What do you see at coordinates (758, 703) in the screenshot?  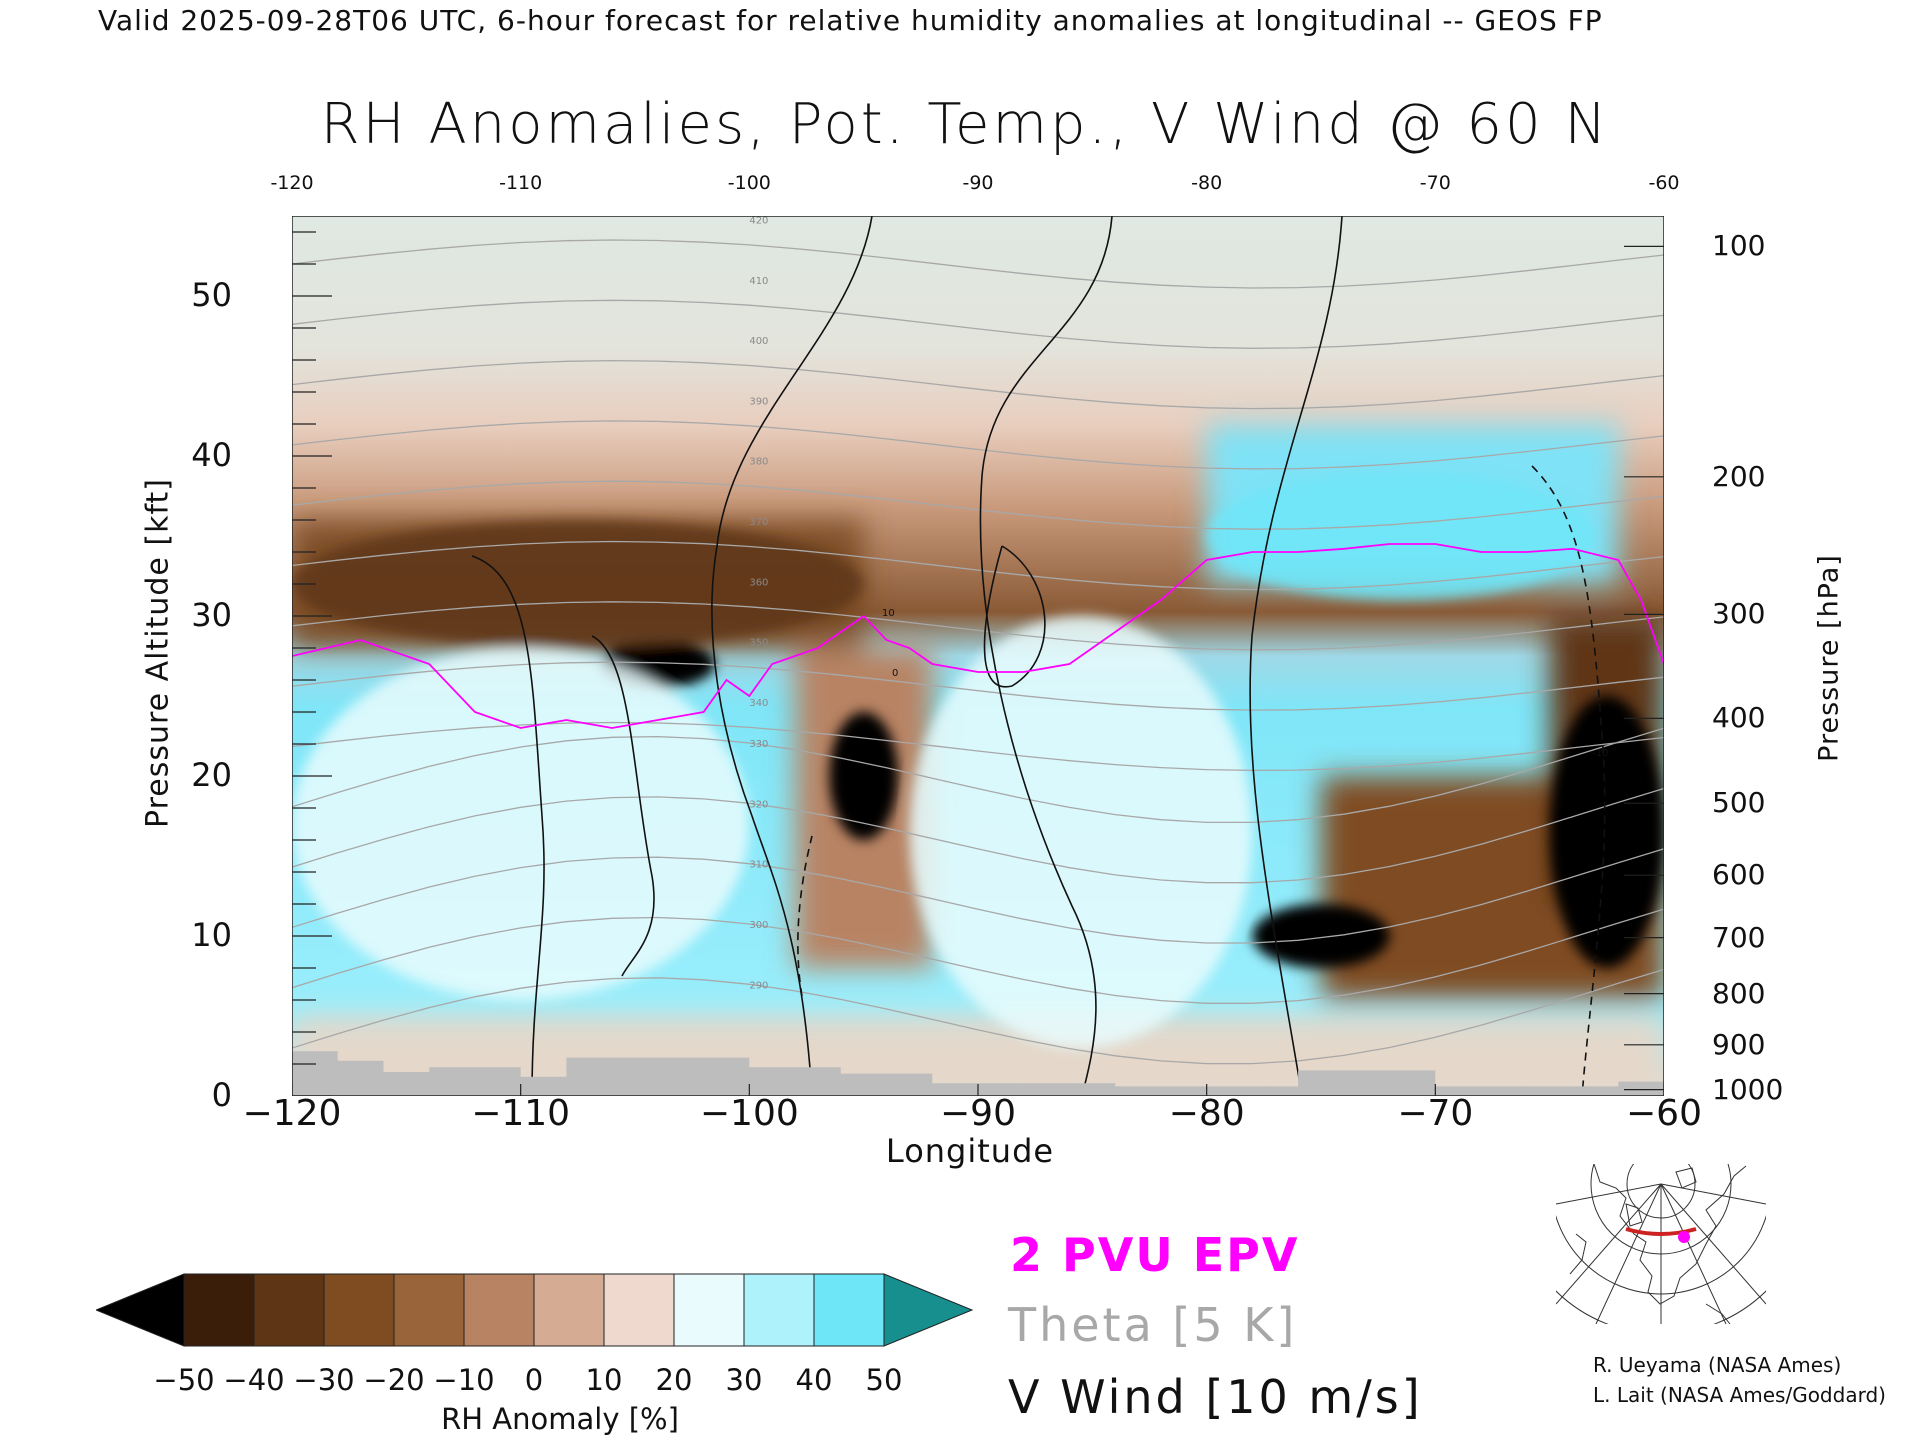 I see `theta-contour-label: 340` at bounding box center [758, 703].